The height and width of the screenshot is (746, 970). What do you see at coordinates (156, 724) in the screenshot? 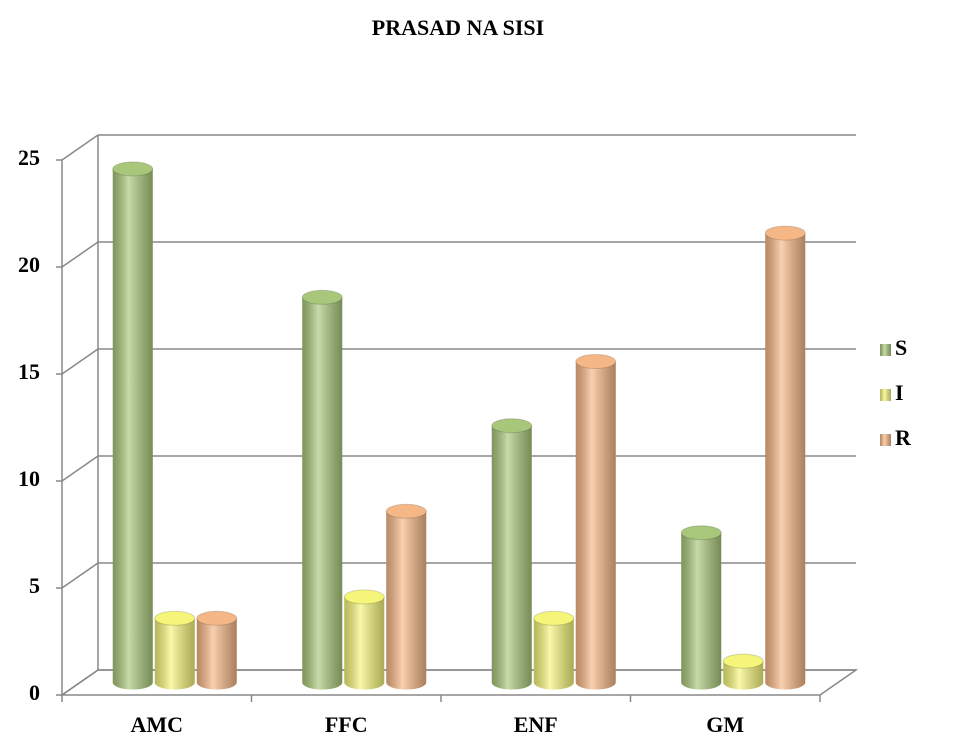
I see `x-tick-label: AMC` at bounding box center [156, 724].